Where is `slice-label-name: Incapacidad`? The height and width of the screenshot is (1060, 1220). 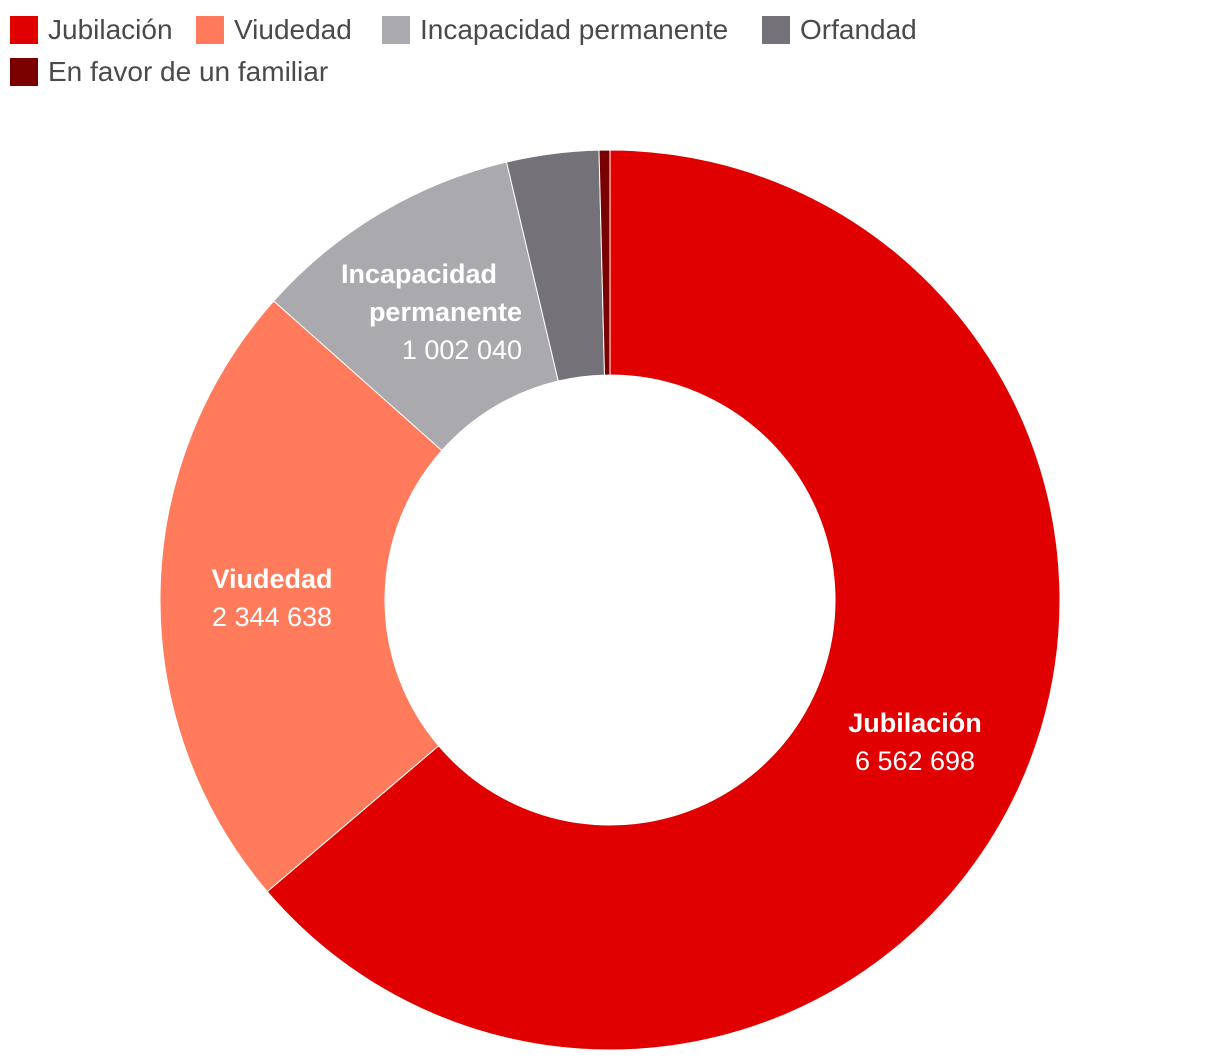 slice-label-name: Incapacidad is located at coordinates (419, 274).